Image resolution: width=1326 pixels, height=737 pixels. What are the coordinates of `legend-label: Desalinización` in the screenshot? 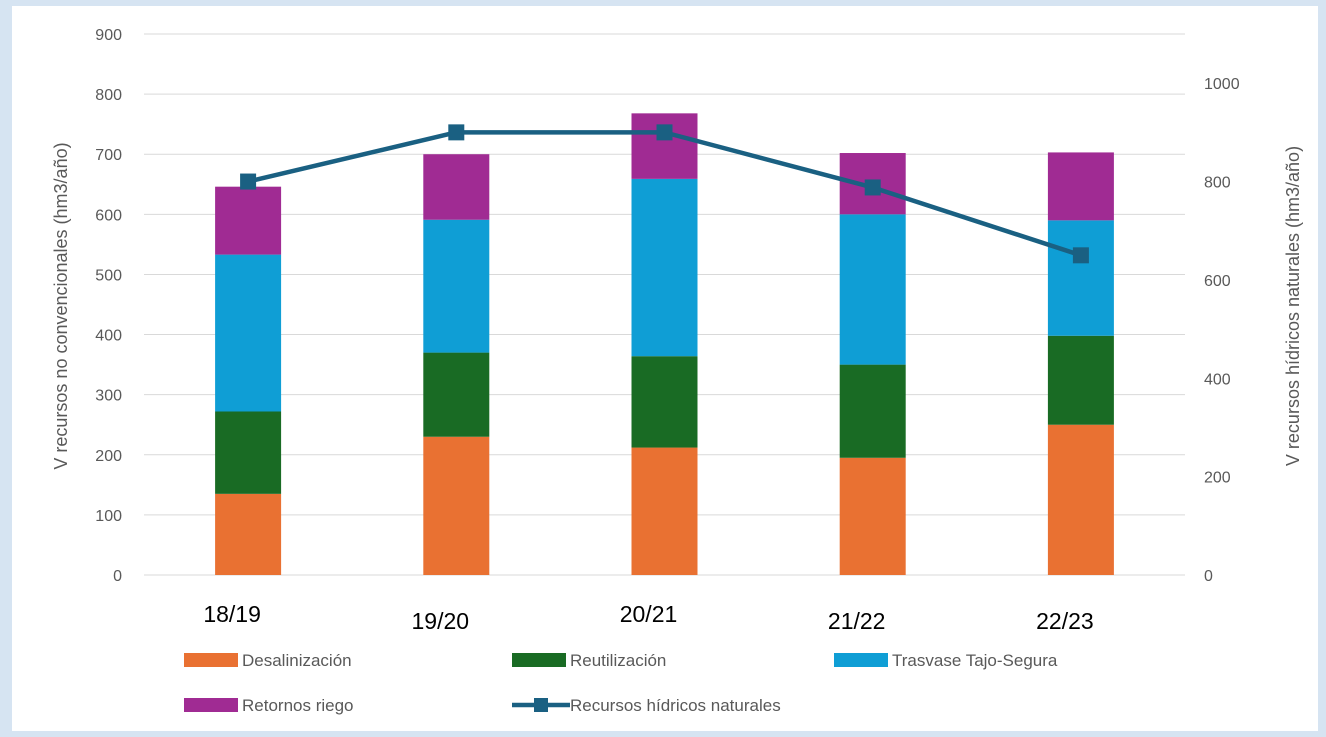 It's located at (297, 660).